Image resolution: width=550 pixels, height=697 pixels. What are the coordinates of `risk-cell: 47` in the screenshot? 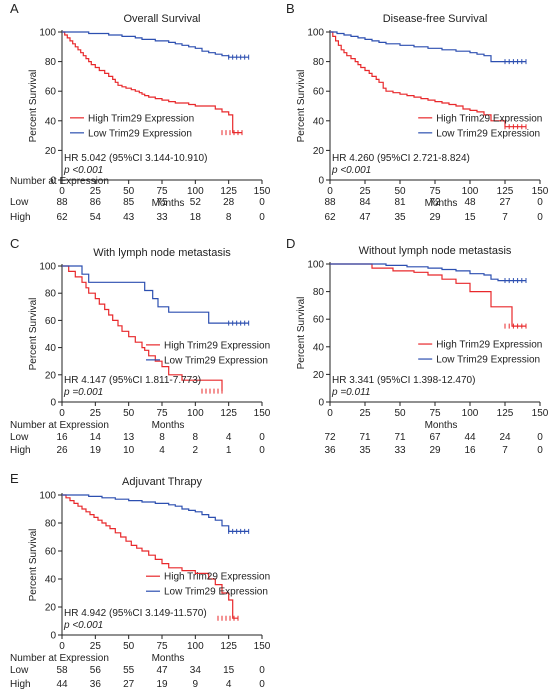 It's located at (365, 217).